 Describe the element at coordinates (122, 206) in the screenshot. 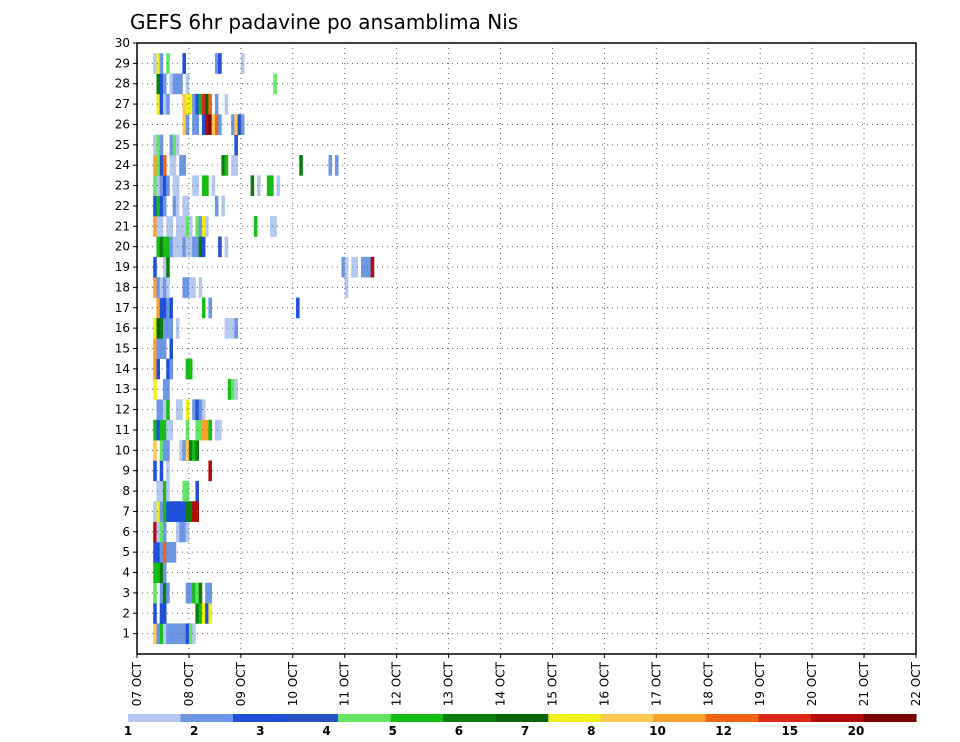

I see `y-tick-label: 22` at that location.